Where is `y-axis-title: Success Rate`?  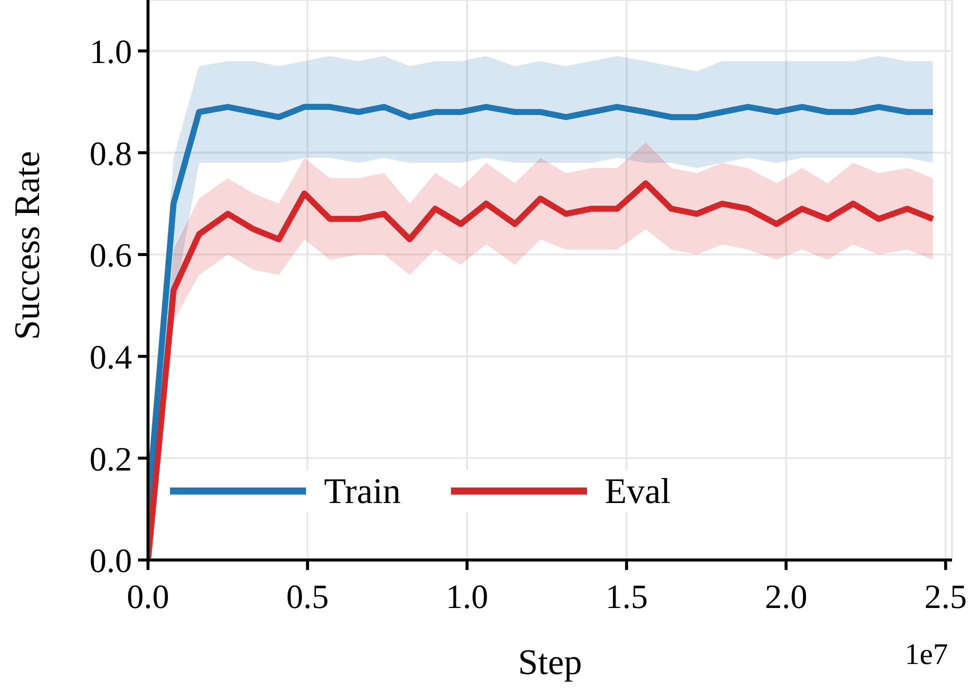 y-axis-title: Success Rate is located at coordinates (26, 245).